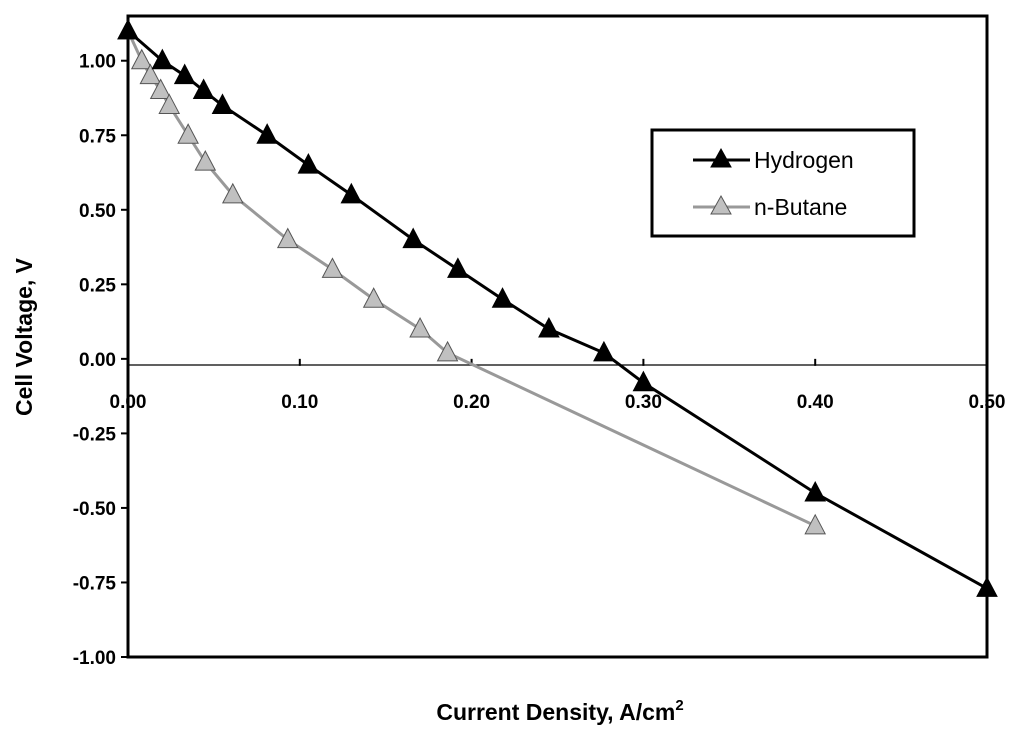 This screenshot has height=730, width=1013. Describe the element at coordinates (97, 136) in the screenshot. I see `y-tick-label: 0.75` at that location.